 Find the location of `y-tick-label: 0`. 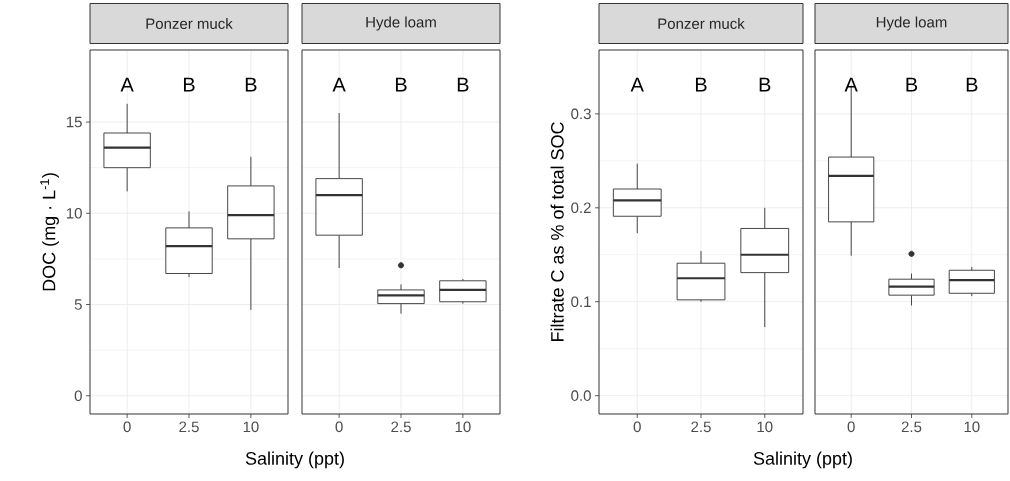

y-tick-label: 0 is located at coordinates (78, 396).